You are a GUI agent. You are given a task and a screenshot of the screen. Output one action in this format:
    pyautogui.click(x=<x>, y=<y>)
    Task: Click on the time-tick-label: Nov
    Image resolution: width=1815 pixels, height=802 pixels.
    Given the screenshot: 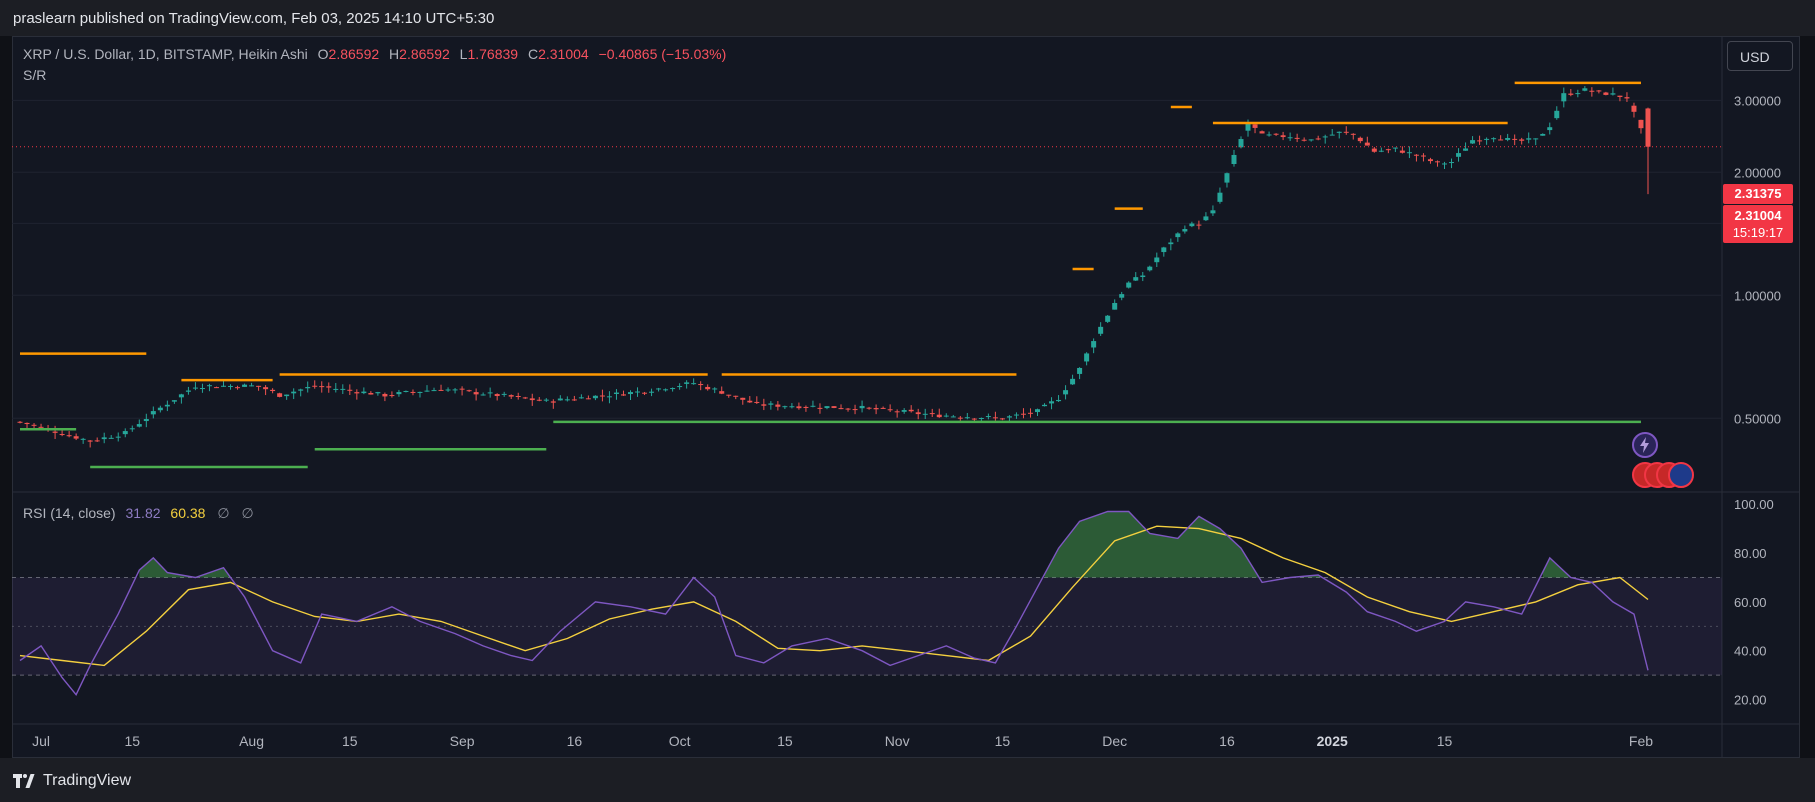 What is the action you would take?
    pyautogui.click(x=897, y=741)
    